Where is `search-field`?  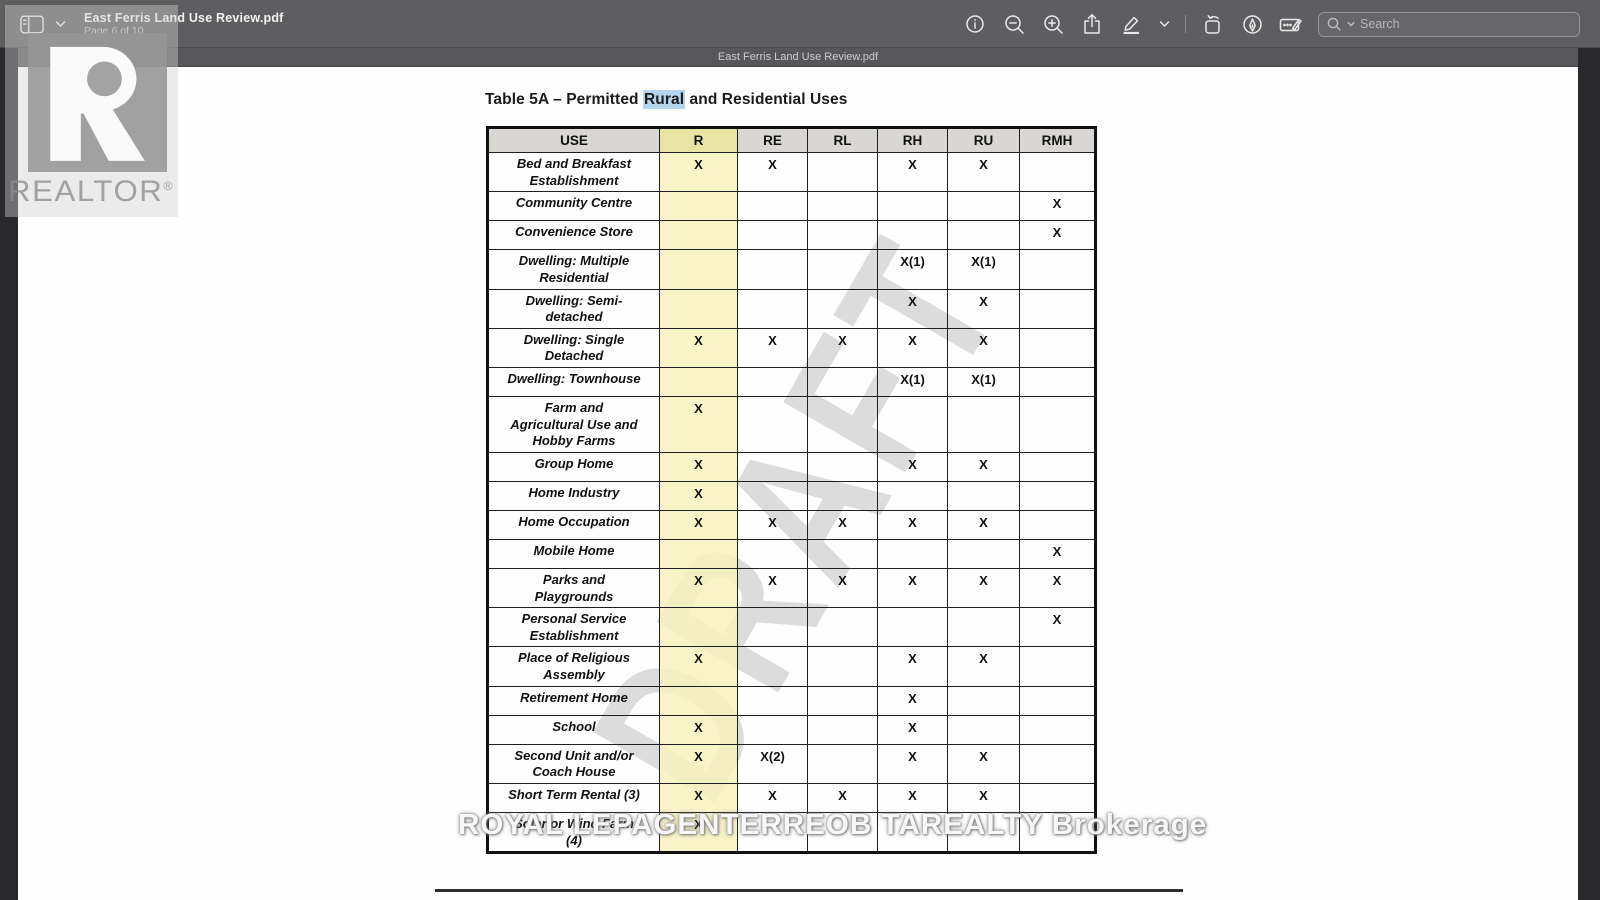
search-field is located at coordinates (1449, 24).